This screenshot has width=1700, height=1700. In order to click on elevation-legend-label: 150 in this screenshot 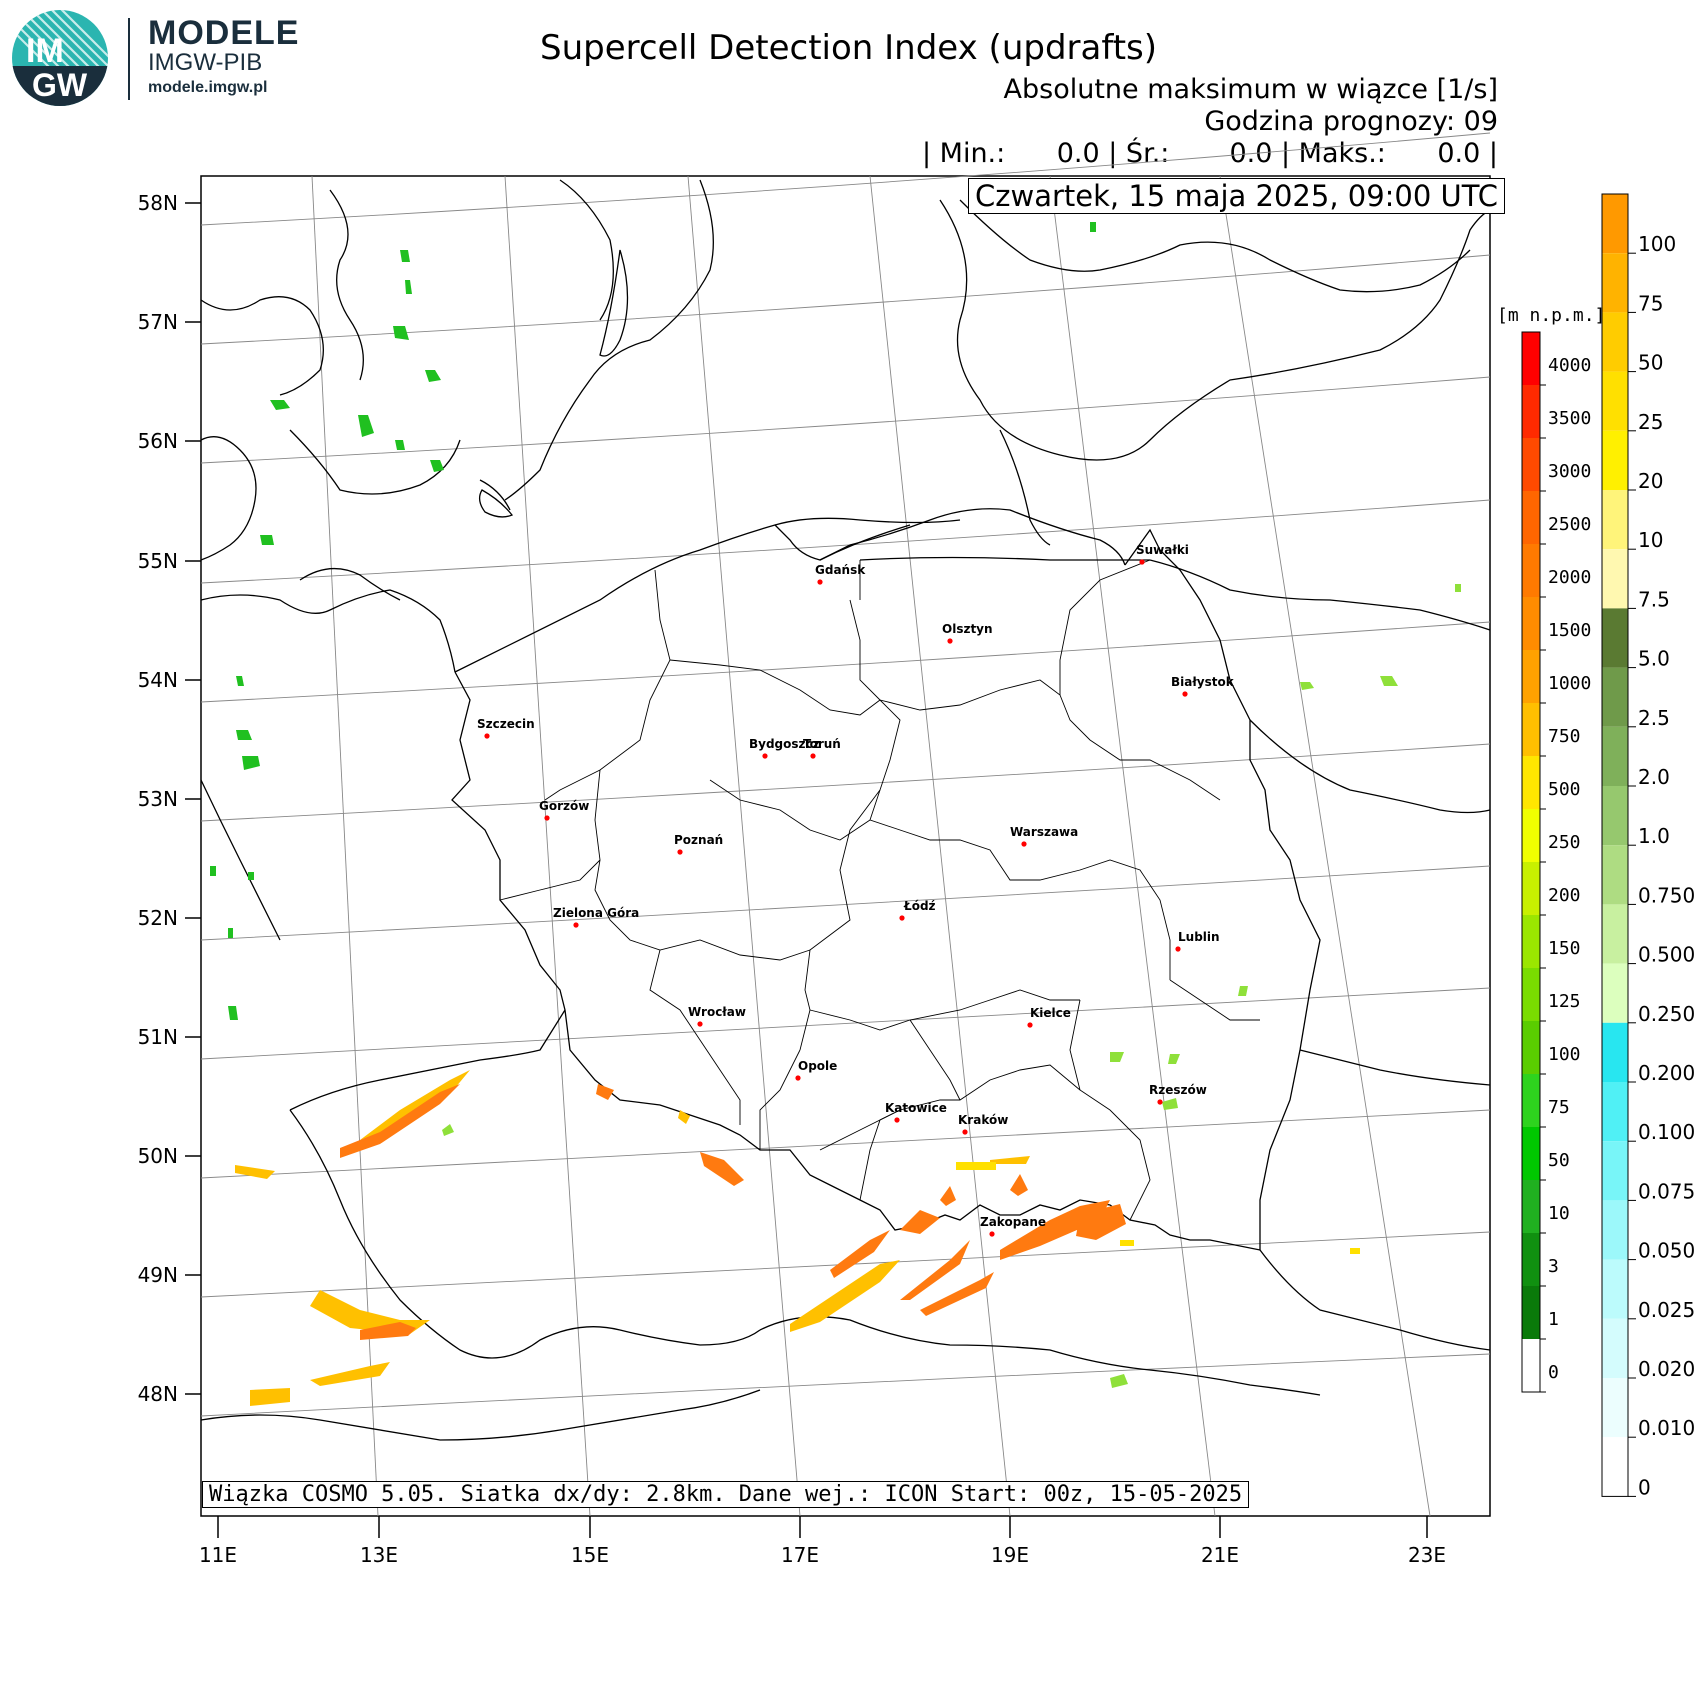, I will do `click(1564, 948)`.